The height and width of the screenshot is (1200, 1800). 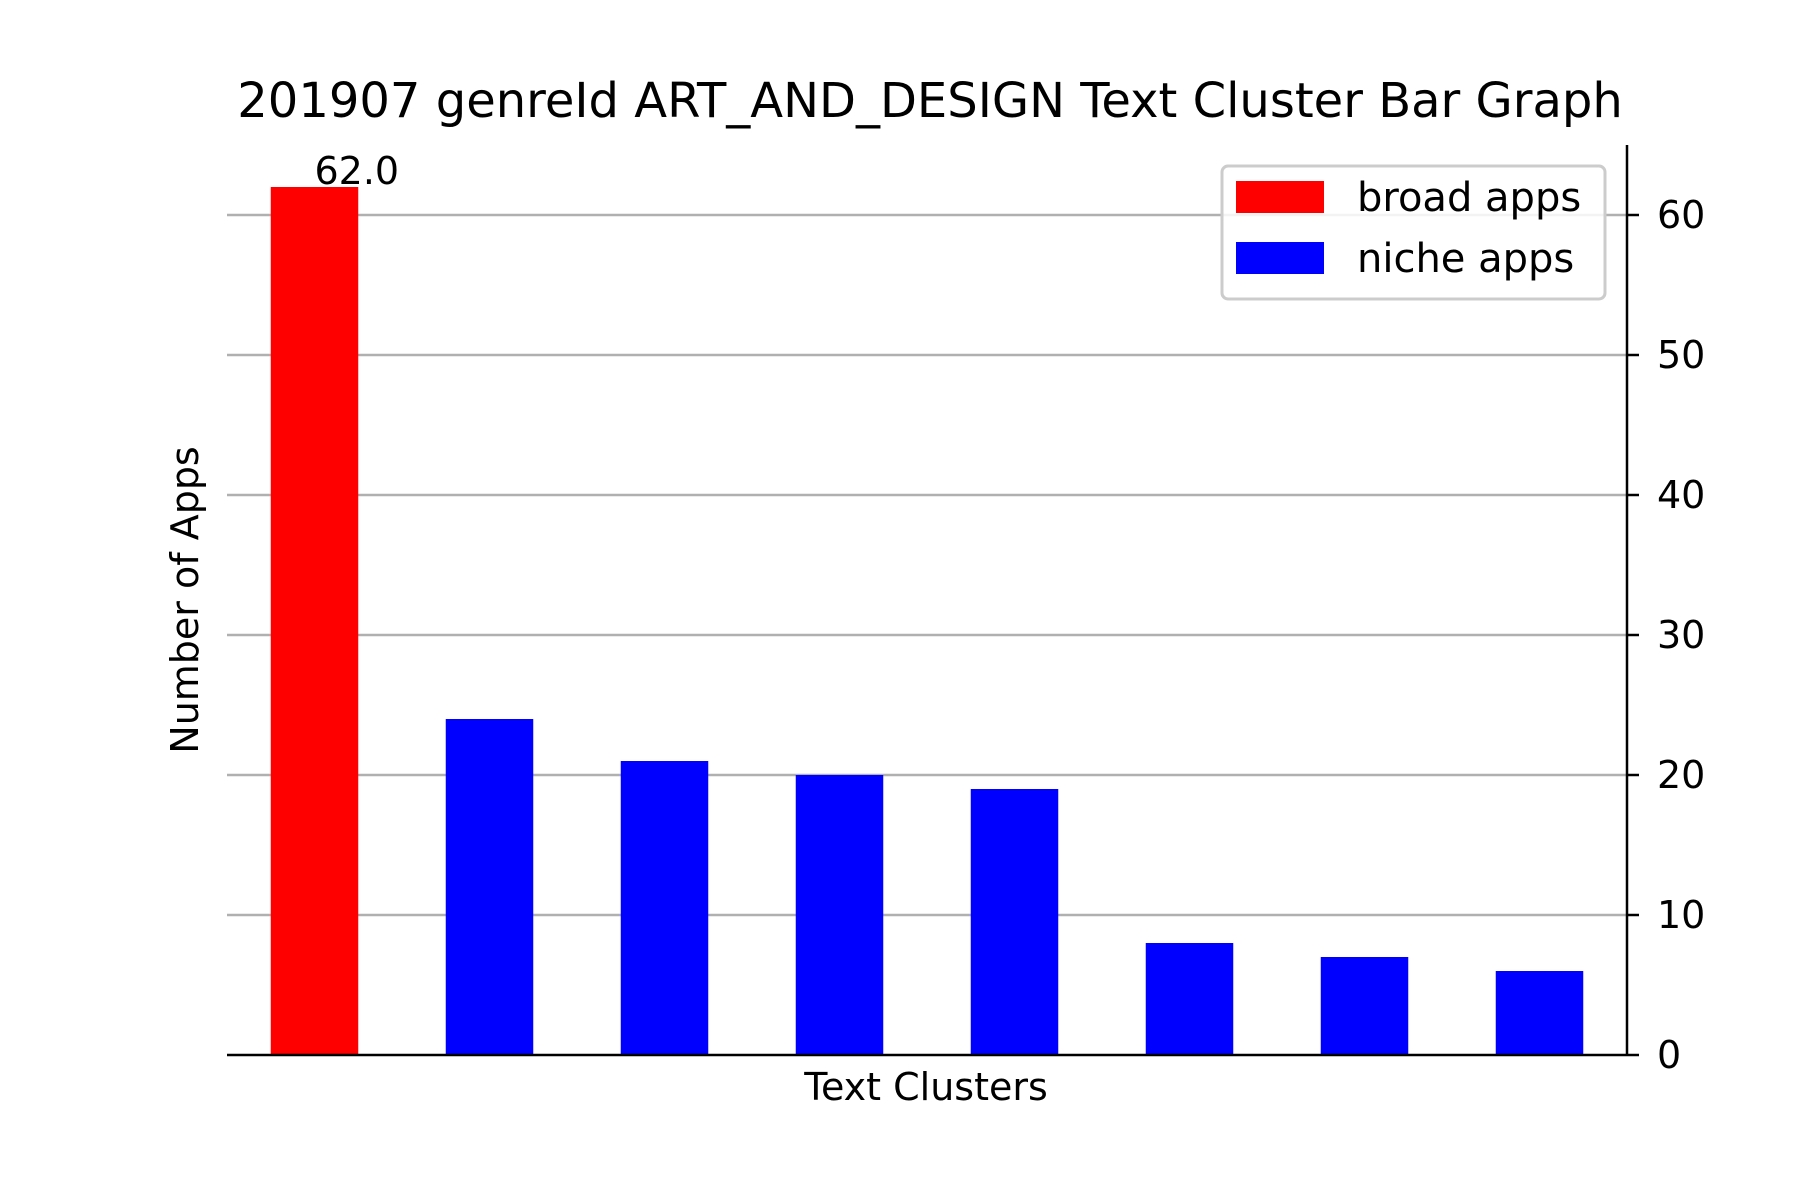 What do you see at coordinates (925, 1087) in the screenshot?
I see `x-axis-label: Text Clusters` at bounding box center [925, 1087].